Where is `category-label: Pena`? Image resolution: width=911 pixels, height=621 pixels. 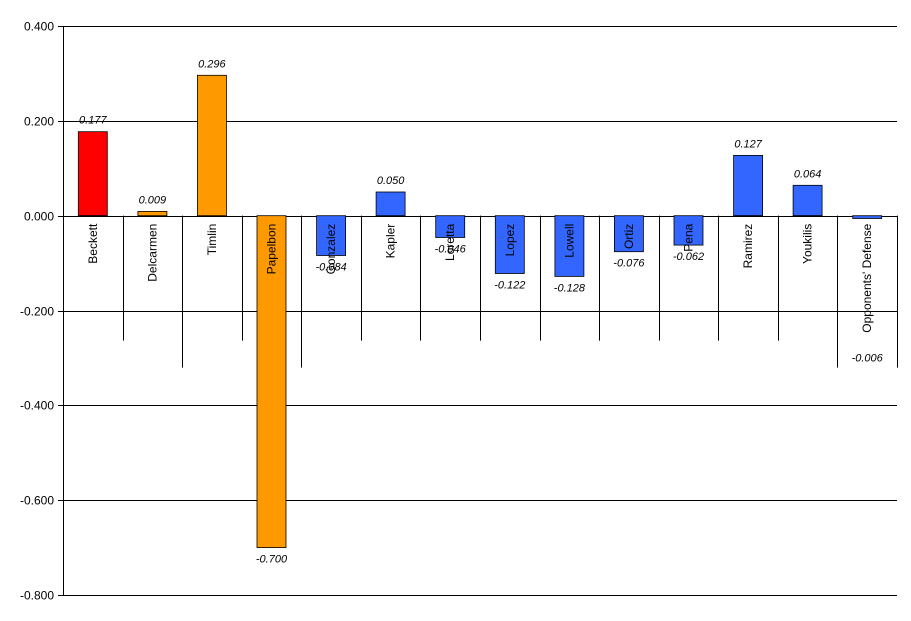 category-label: Pena is located at coordinates (689, 237).